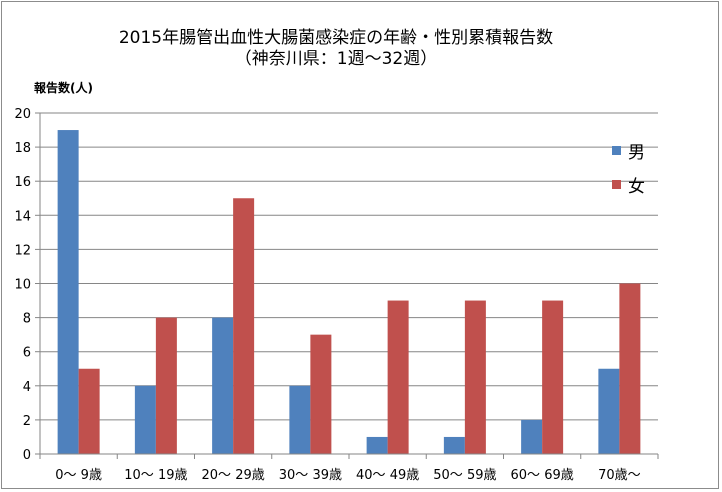 This screenshot has width=722, height=492. Describe the element at coordinates (63, 87) in the screenshot. I see `y-axis-label: 報告数(人)` at that location.